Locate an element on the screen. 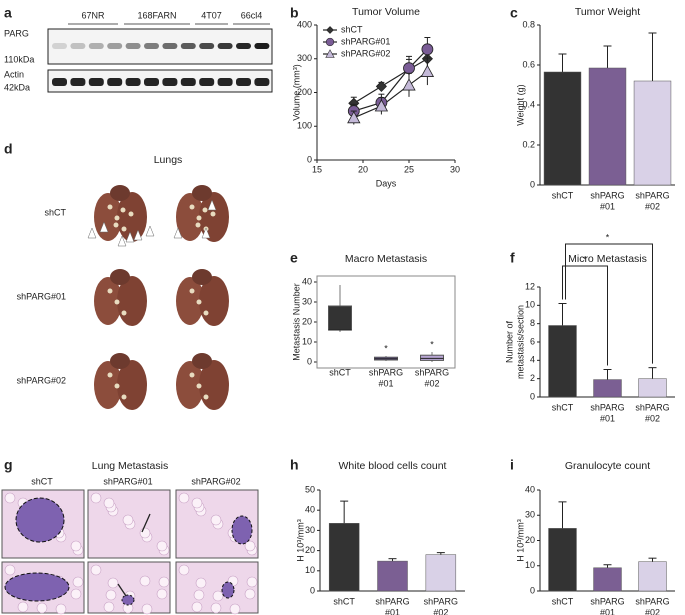 This screenshot has height=615, width=685. y-tick-label: 30 is located at coordinates (310, 530).